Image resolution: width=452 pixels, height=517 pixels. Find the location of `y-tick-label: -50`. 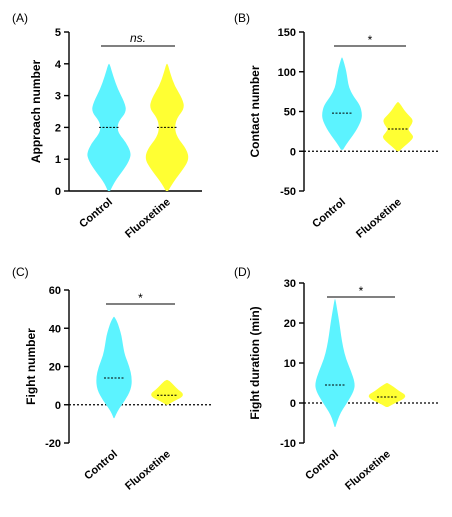

y-tick-label: -50 is located at coordinates (288, 192).